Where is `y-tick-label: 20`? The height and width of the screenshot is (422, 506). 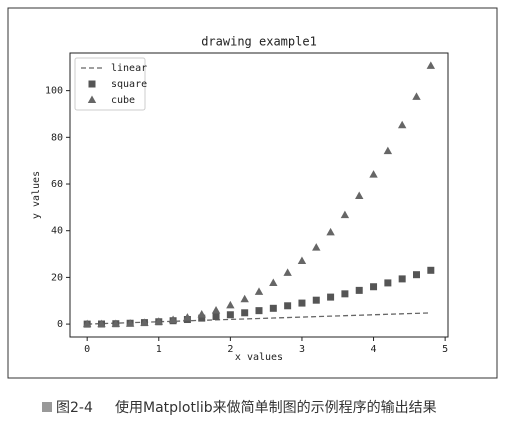
y-tick-label: 20 is located at coordinates (57, 277).